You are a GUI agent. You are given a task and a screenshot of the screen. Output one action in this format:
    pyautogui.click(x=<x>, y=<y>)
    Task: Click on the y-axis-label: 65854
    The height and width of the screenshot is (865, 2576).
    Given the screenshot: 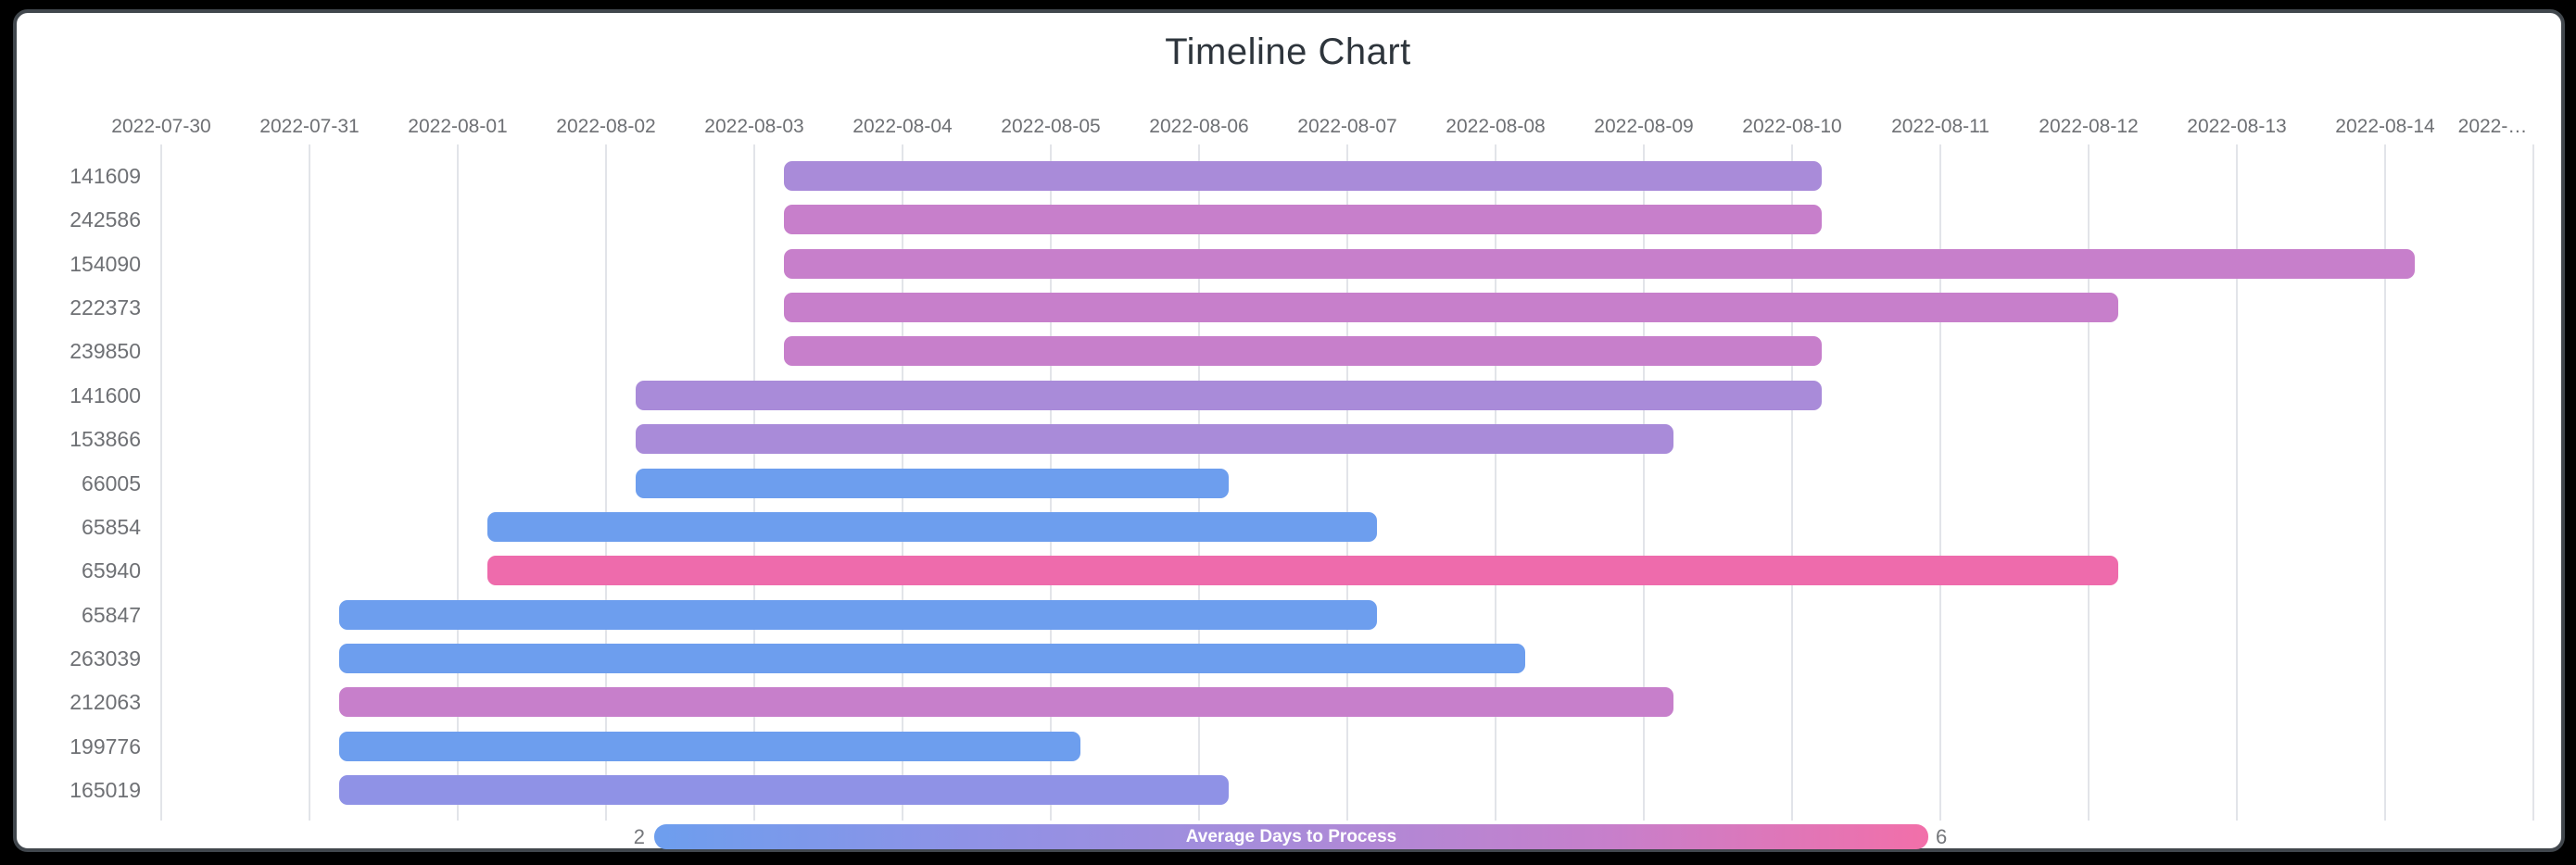 What is the action you would take?
    pyautogui.click(x=112, y=526)
    